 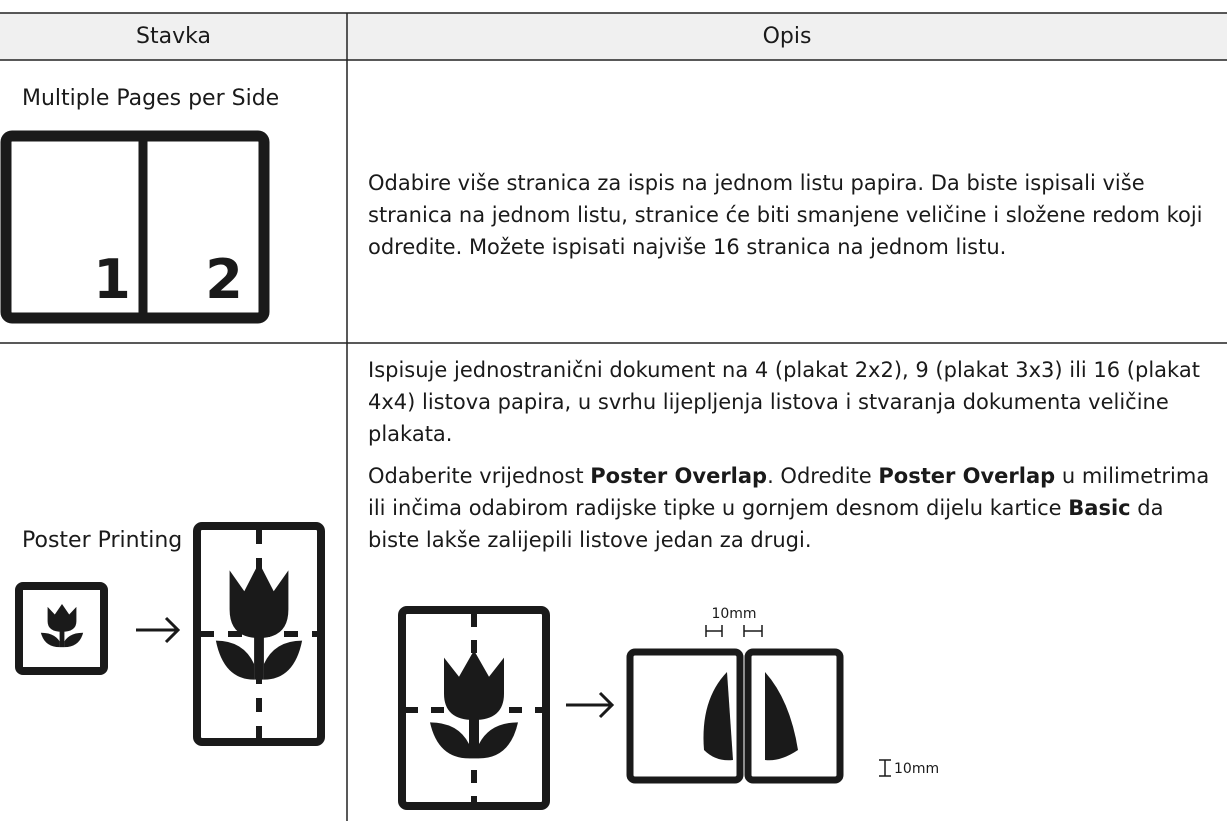 I want to click on text-run: . Odredite, so click(x=823, y=476).